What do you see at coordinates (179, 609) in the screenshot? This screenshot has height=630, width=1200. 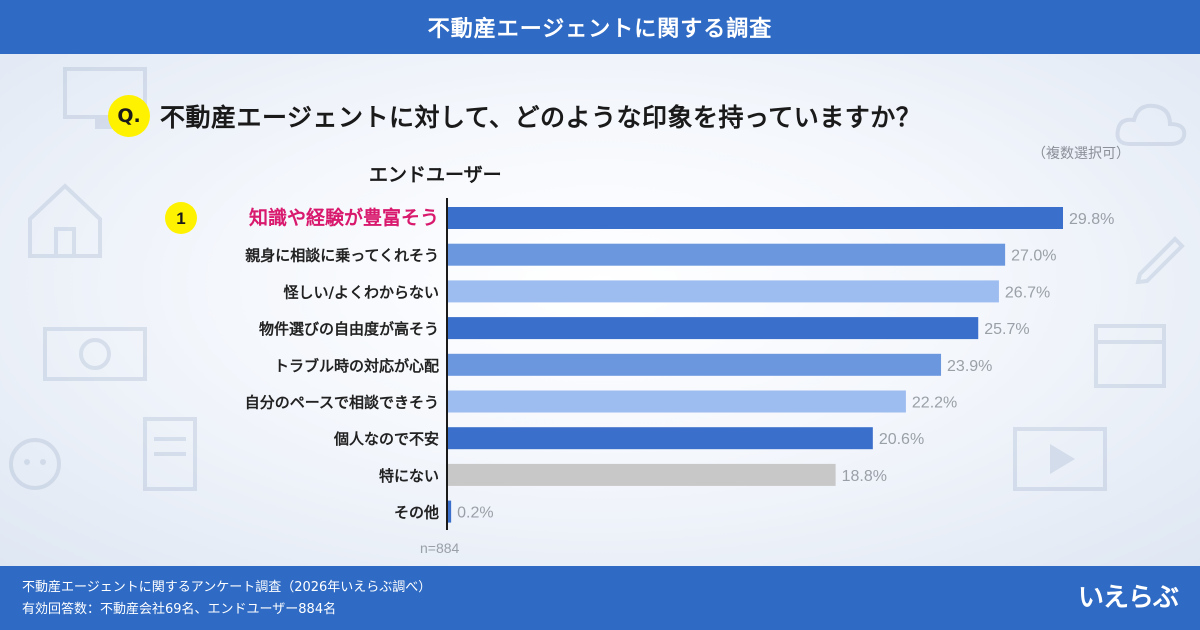 I see `respondent-count: 有効回答数：不動産会社69名、エンドユーザー884名` at bounding box center [179, 609].